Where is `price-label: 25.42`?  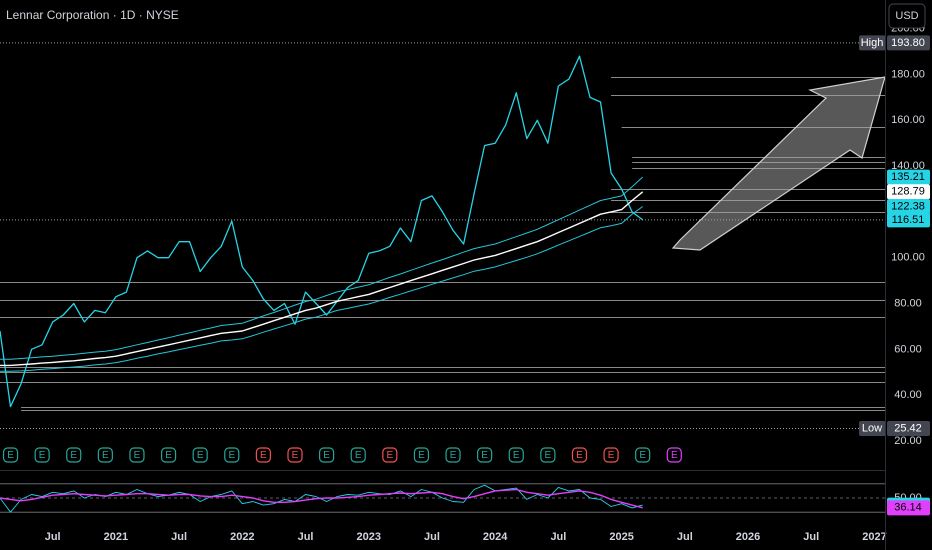
price-label: 25.42 is located at coordinates (908, 428).